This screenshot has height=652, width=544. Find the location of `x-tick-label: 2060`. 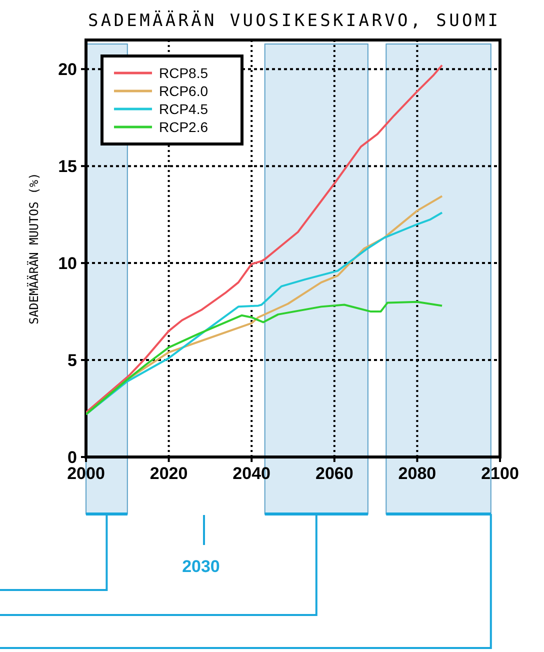

x-tick-label: 2060 is located at coordinates (334, 473).